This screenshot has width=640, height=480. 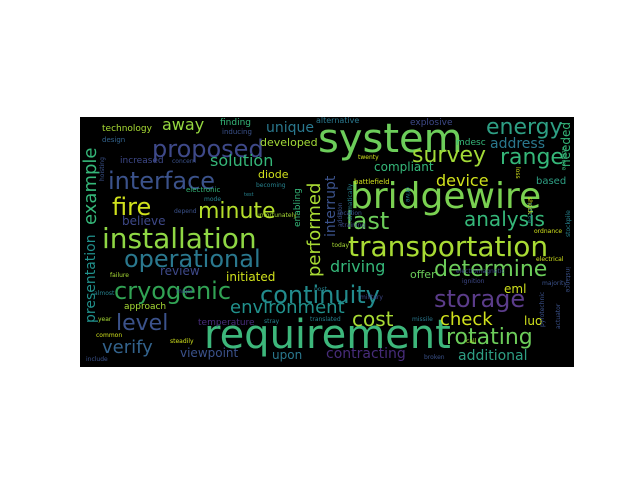 What do you see at coordinates (350, 213) in the screenshot?
I see `word-location: location` at bounding box center [350, 213].